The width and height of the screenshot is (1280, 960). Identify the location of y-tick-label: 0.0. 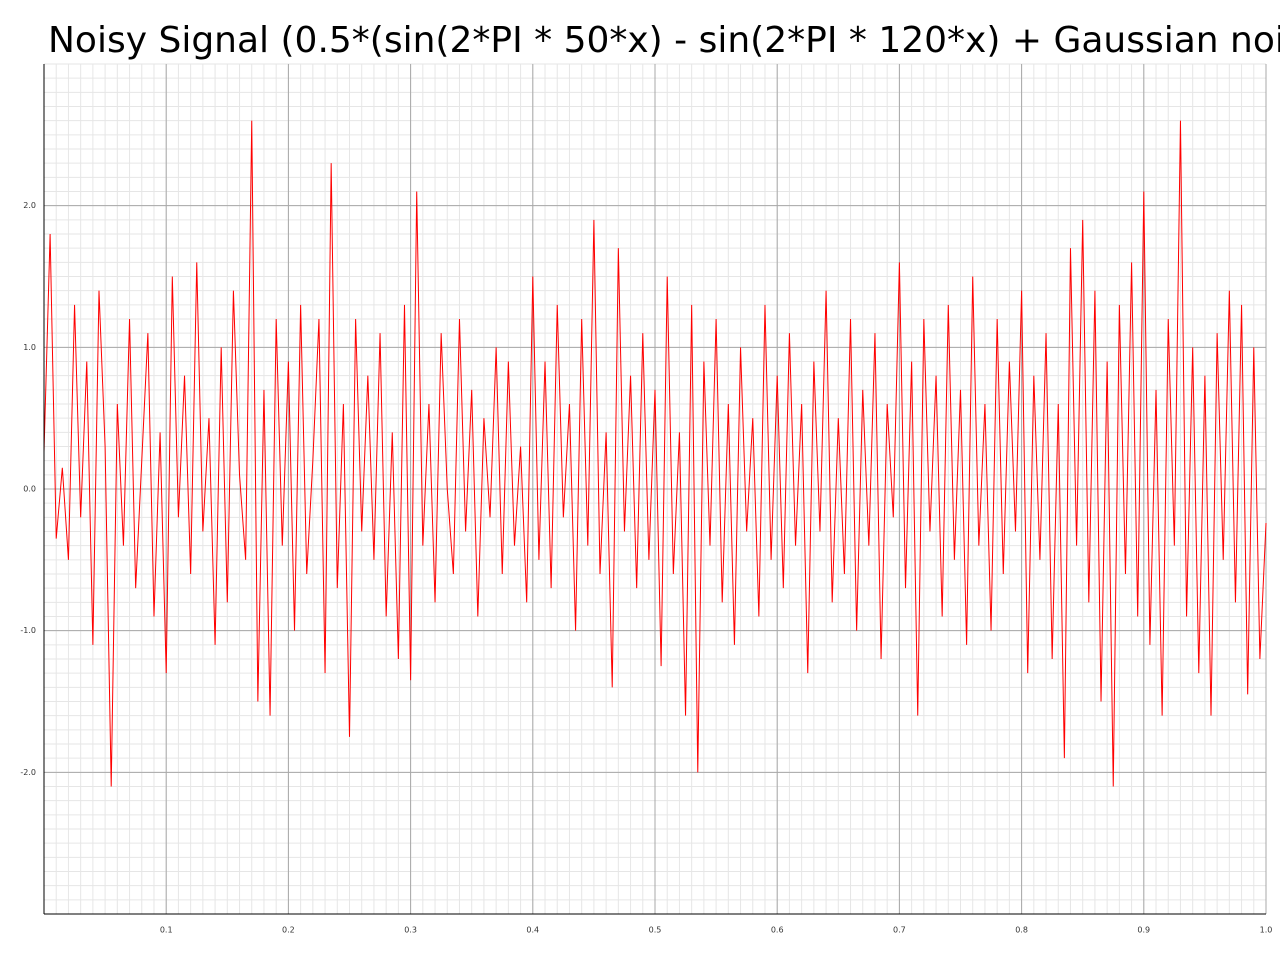
(29, 489).